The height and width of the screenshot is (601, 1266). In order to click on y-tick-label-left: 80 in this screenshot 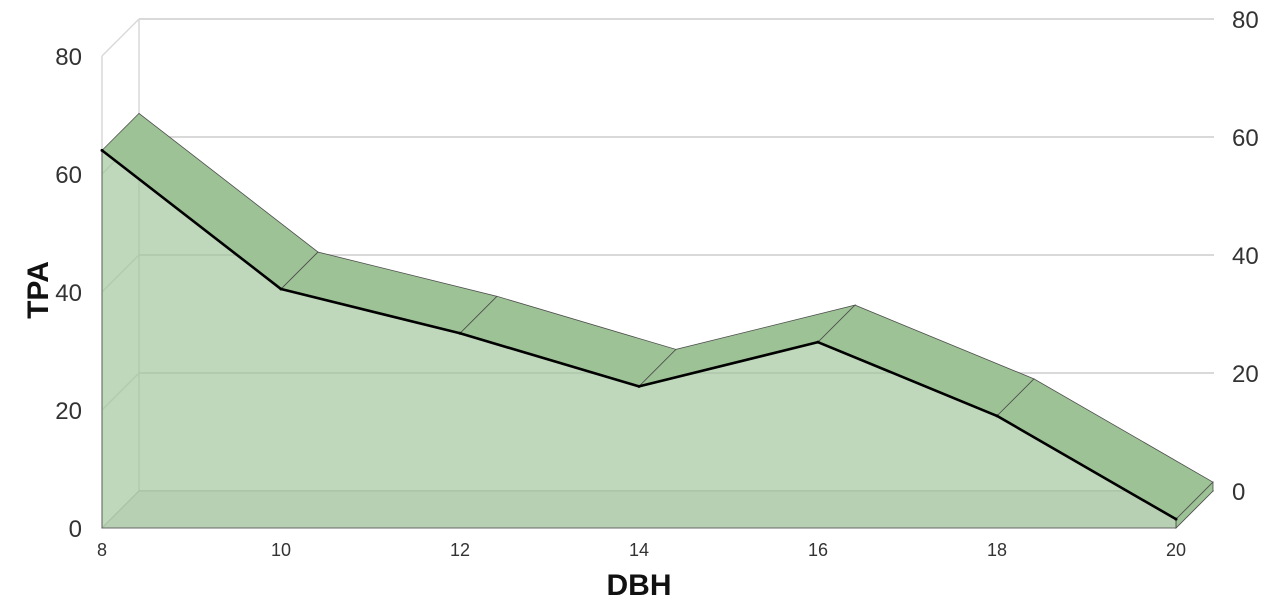, I will do `click(68, 57)`.